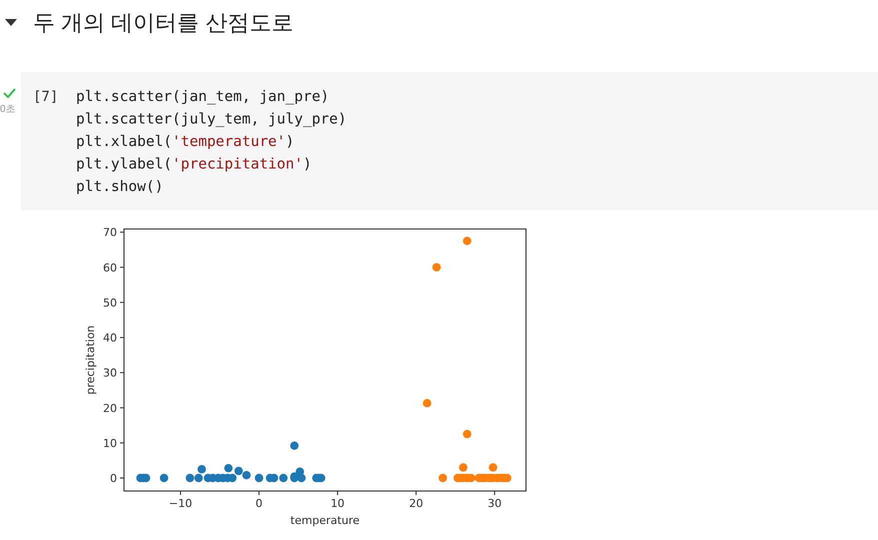  I want to click on text: 0초, so click(8, 109).